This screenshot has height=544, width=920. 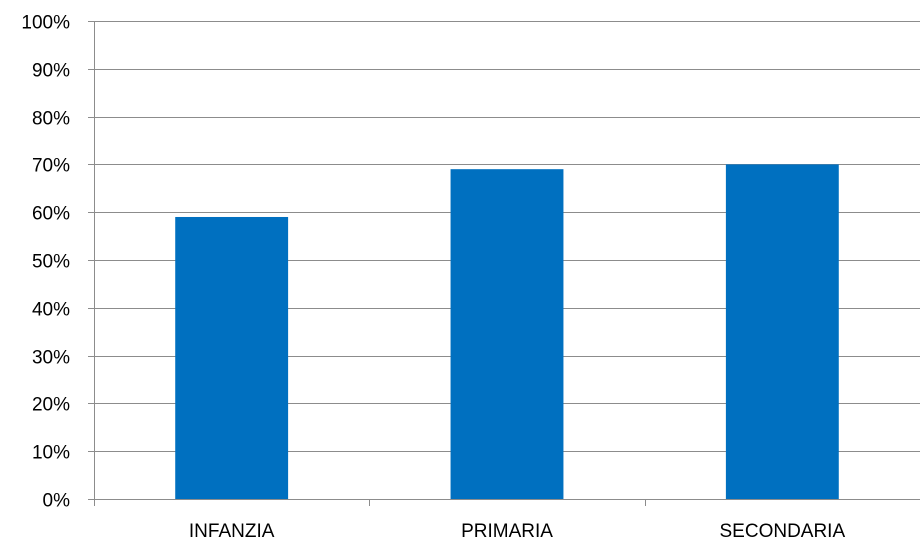 What do you see at coordinates (51, 214) in the screenshot?
I see `y-tick-label: 60%` at bounding box center [51, 214].